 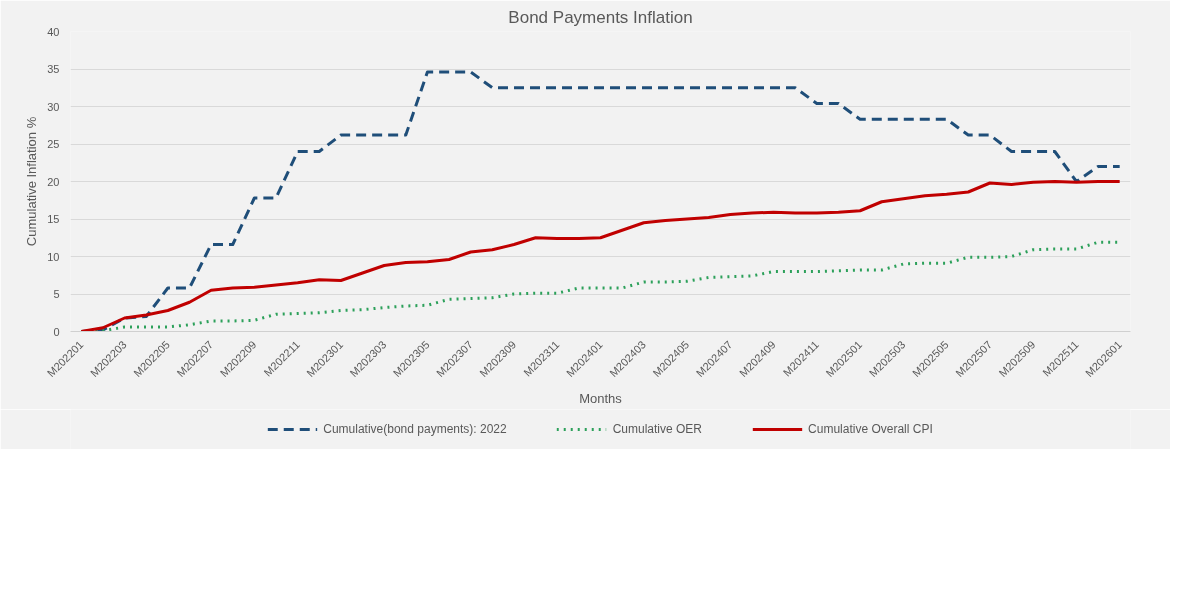 What do you see at coordinates (56, 331) in the screenshot?
I see `y-tick-label: 0` at bounding box center [56, 331].